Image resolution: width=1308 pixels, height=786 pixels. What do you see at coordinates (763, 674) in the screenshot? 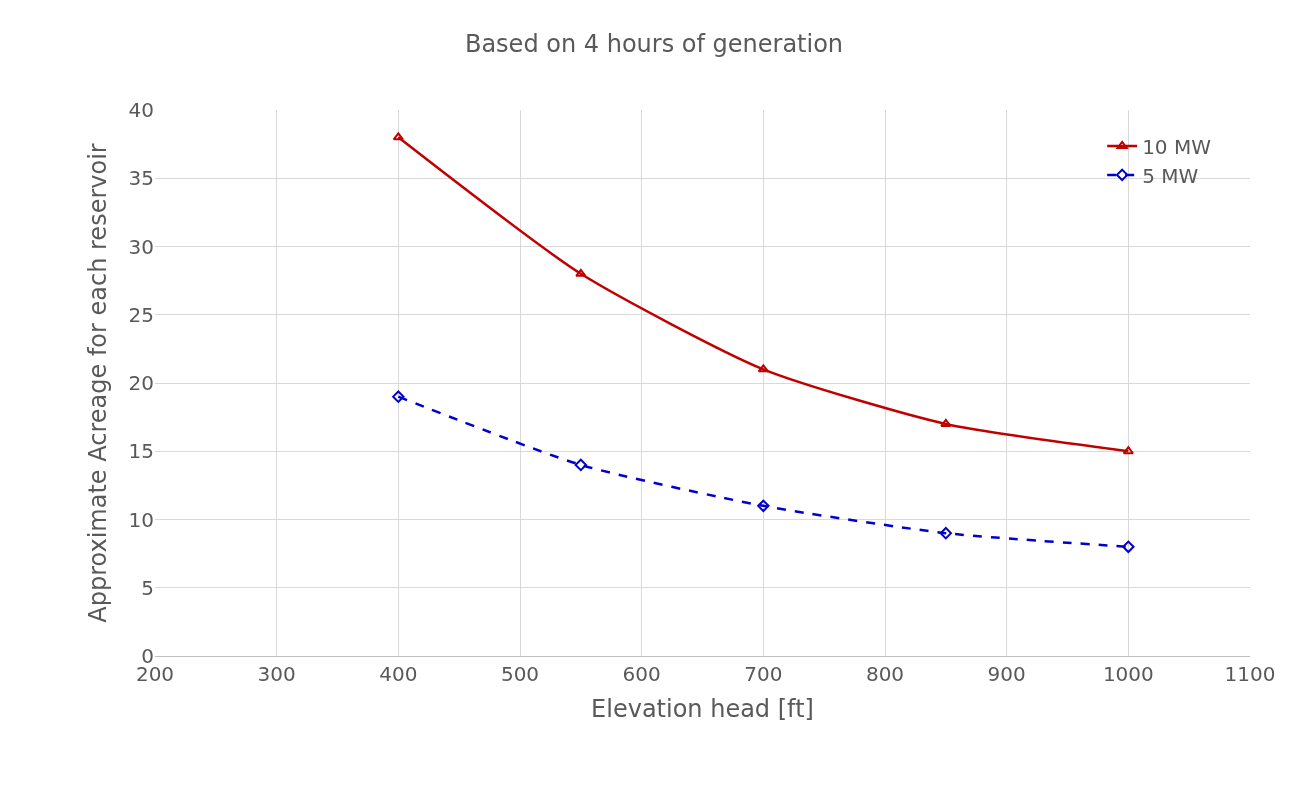
I see `x-tick-label: 700` at bounding box center [763, 674].